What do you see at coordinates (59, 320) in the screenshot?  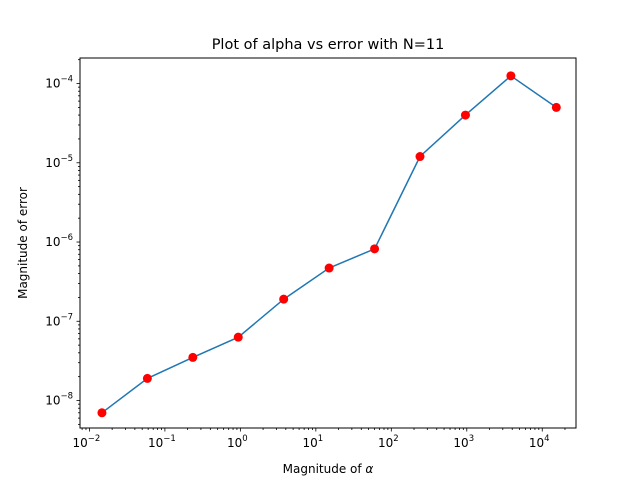 I see `y-tick-label: 10⁻⁷` at bounding box center [59, 320].